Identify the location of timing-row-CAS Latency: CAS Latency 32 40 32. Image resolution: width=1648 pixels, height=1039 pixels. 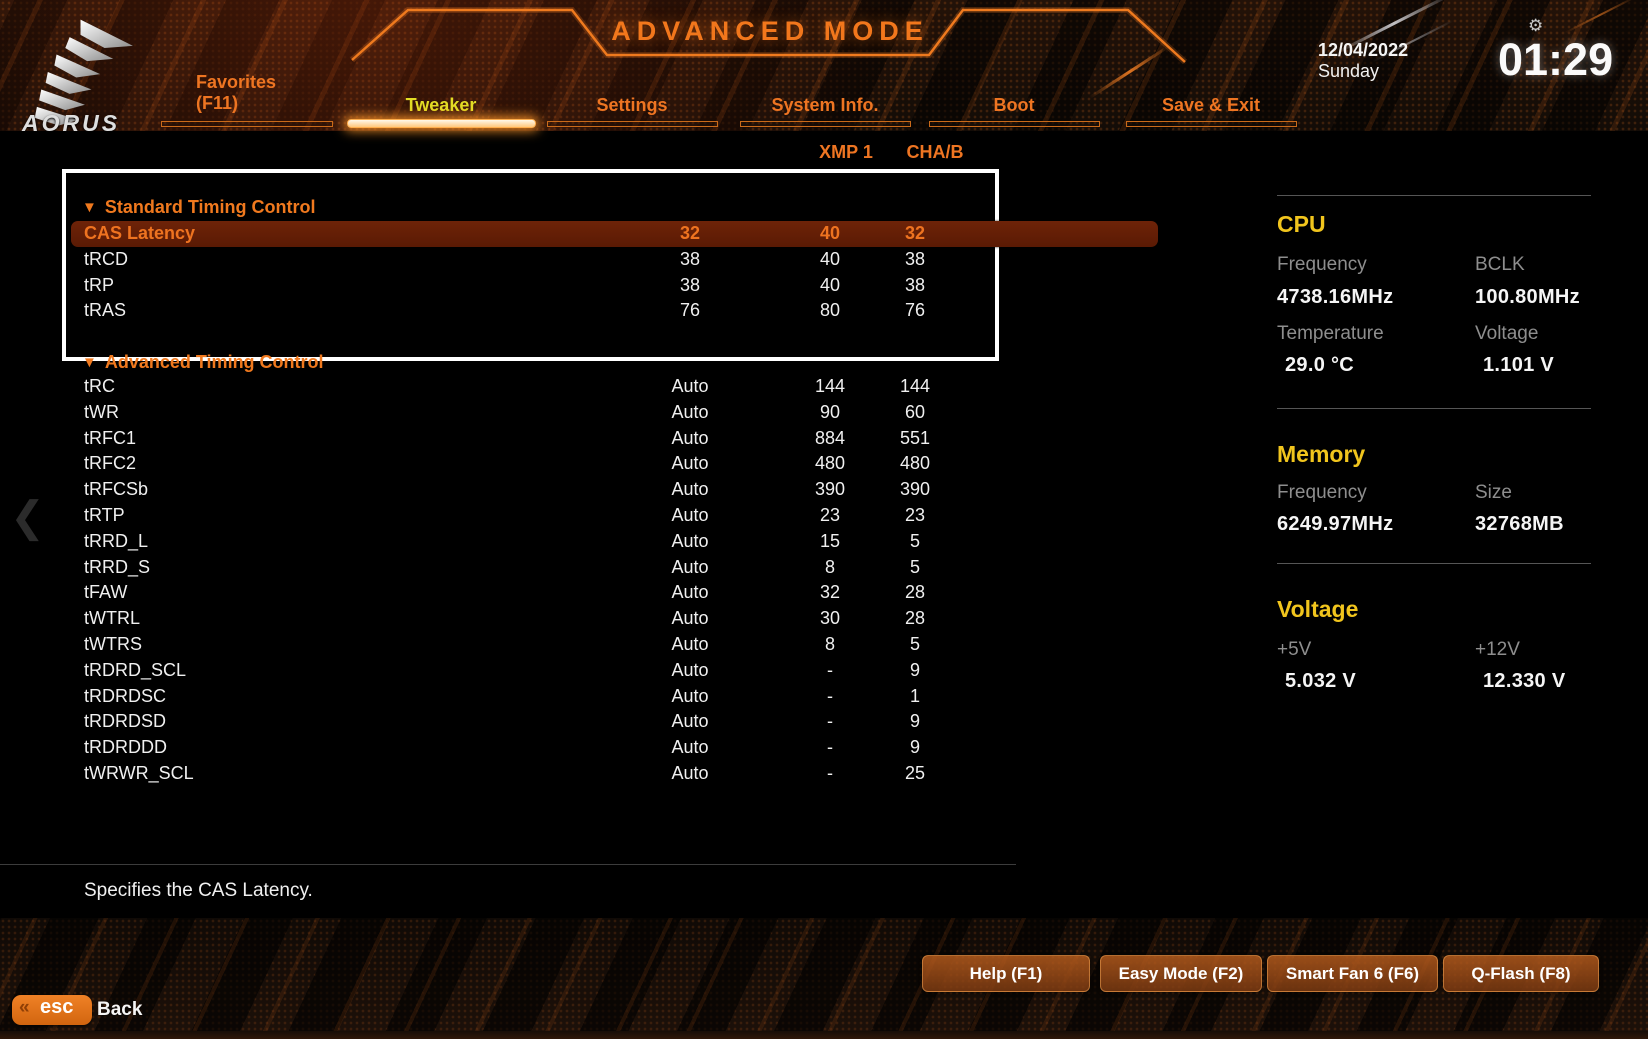
(614, 234).